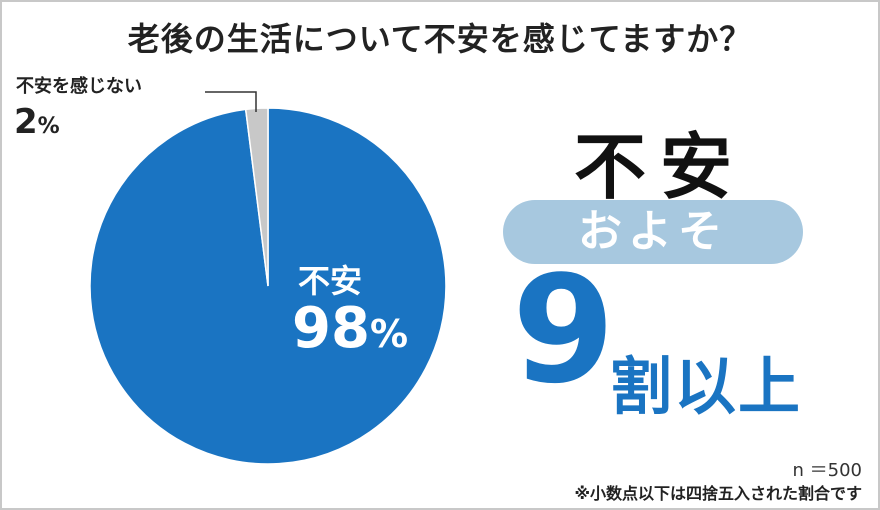 The height and width of the screenshot is (510, 880). I want to click on chart-title: 老後の生活について不安を感じてますか？, so click(440, 39).